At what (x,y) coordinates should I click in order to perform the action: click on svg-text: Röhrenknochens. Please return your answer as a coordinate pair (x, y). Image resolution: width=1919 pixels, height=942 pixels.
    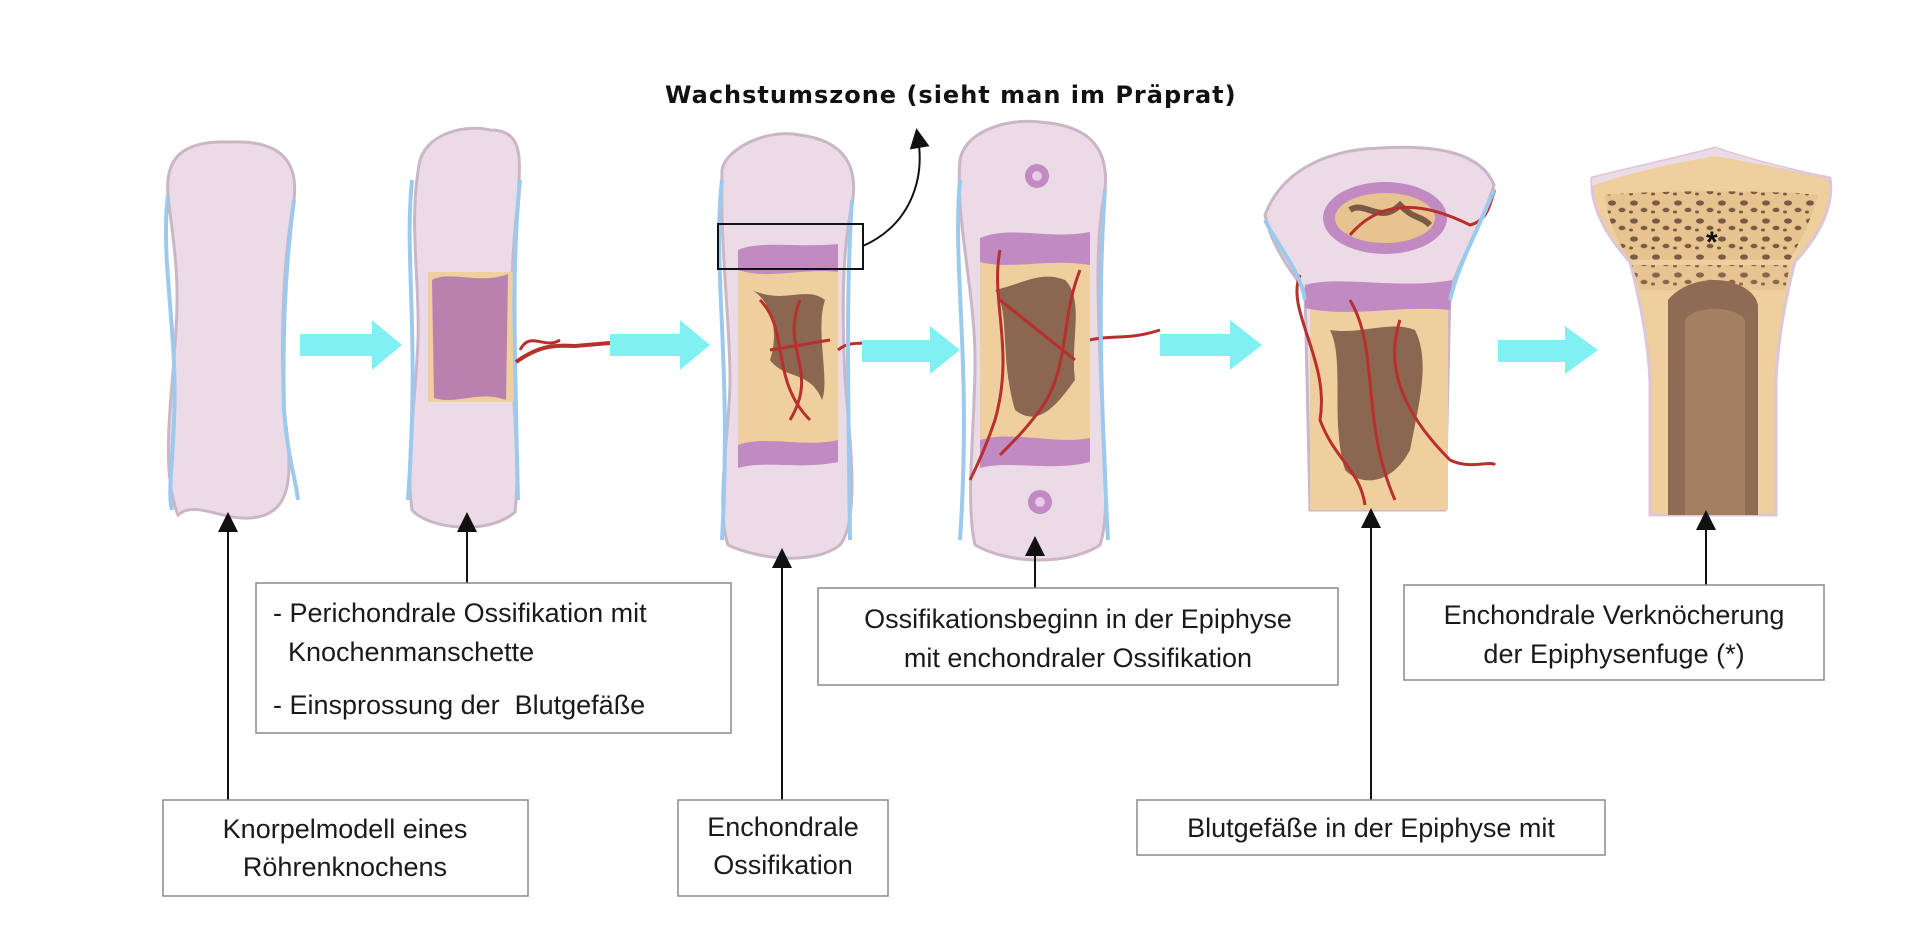
    Looking at the image, I should click on (345, 867).